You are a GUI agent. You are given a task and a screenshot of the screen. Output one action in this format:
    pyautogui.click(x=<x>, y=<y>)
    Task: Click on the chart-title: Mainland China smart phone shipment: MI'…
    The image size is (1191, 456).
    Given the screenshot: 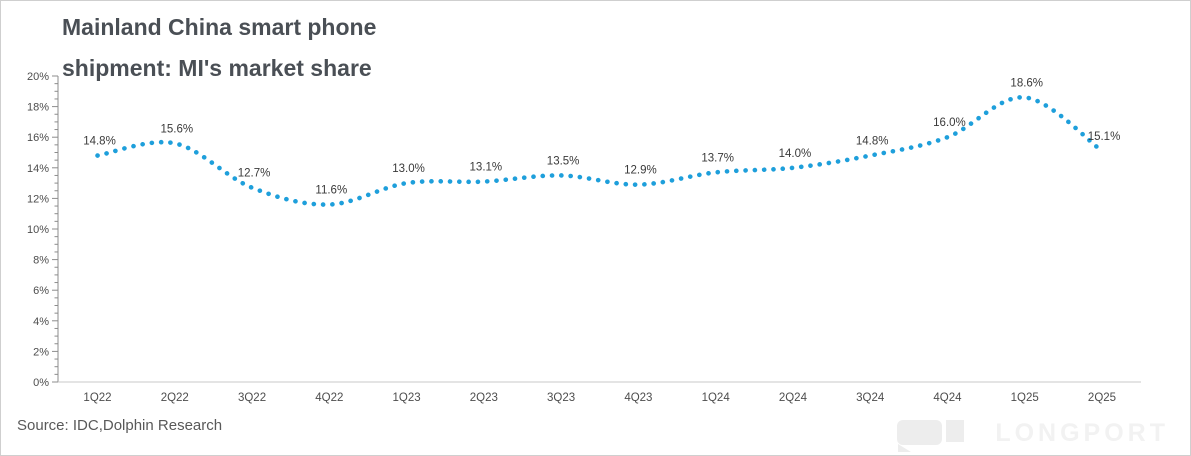 What is the action you would take?
    pyautogui.click(x=223, y=48)
    